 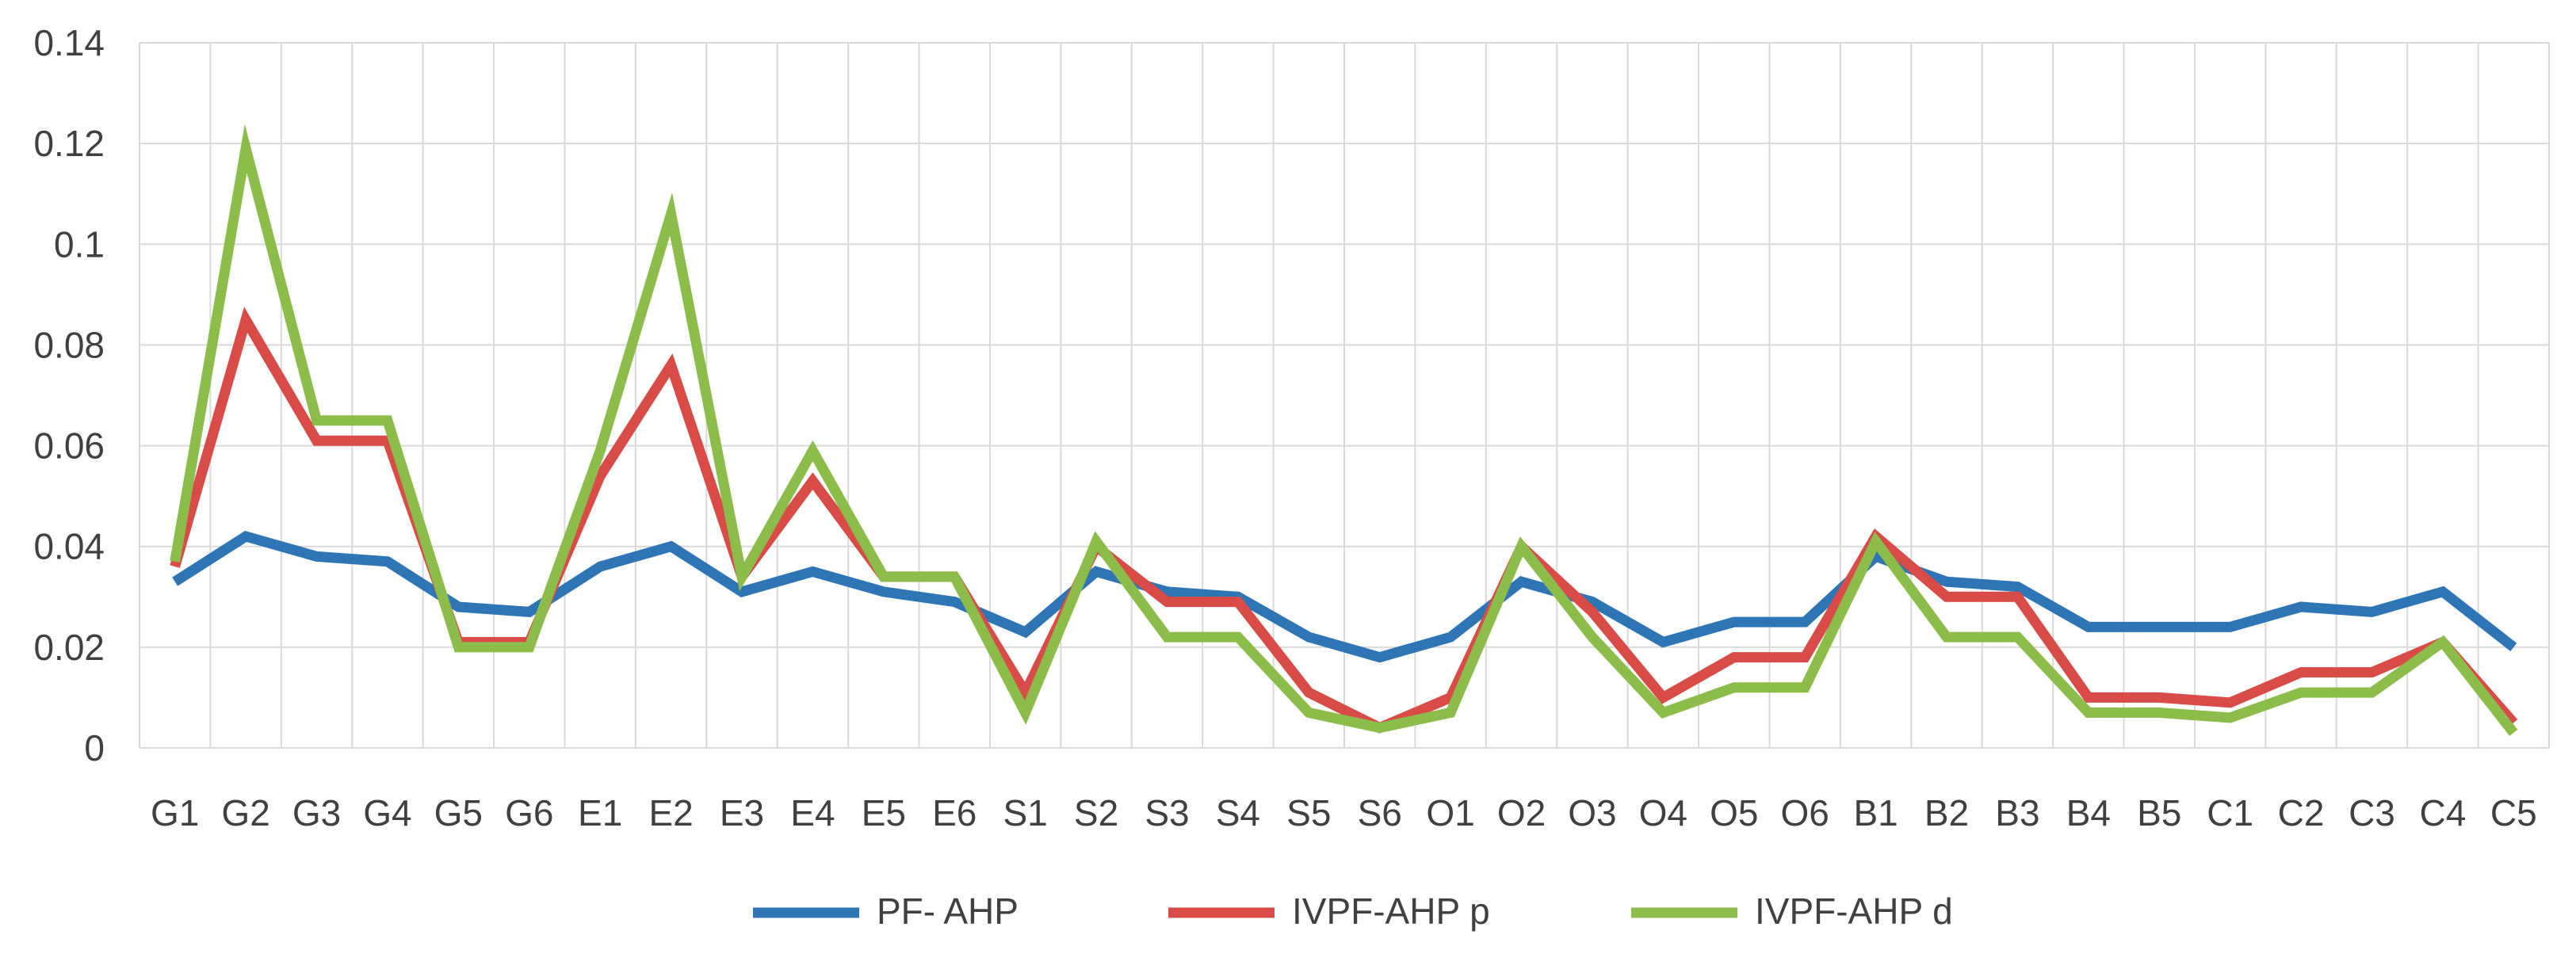 I want to click on x-tick-label: E1, so click(x=600, y=812).